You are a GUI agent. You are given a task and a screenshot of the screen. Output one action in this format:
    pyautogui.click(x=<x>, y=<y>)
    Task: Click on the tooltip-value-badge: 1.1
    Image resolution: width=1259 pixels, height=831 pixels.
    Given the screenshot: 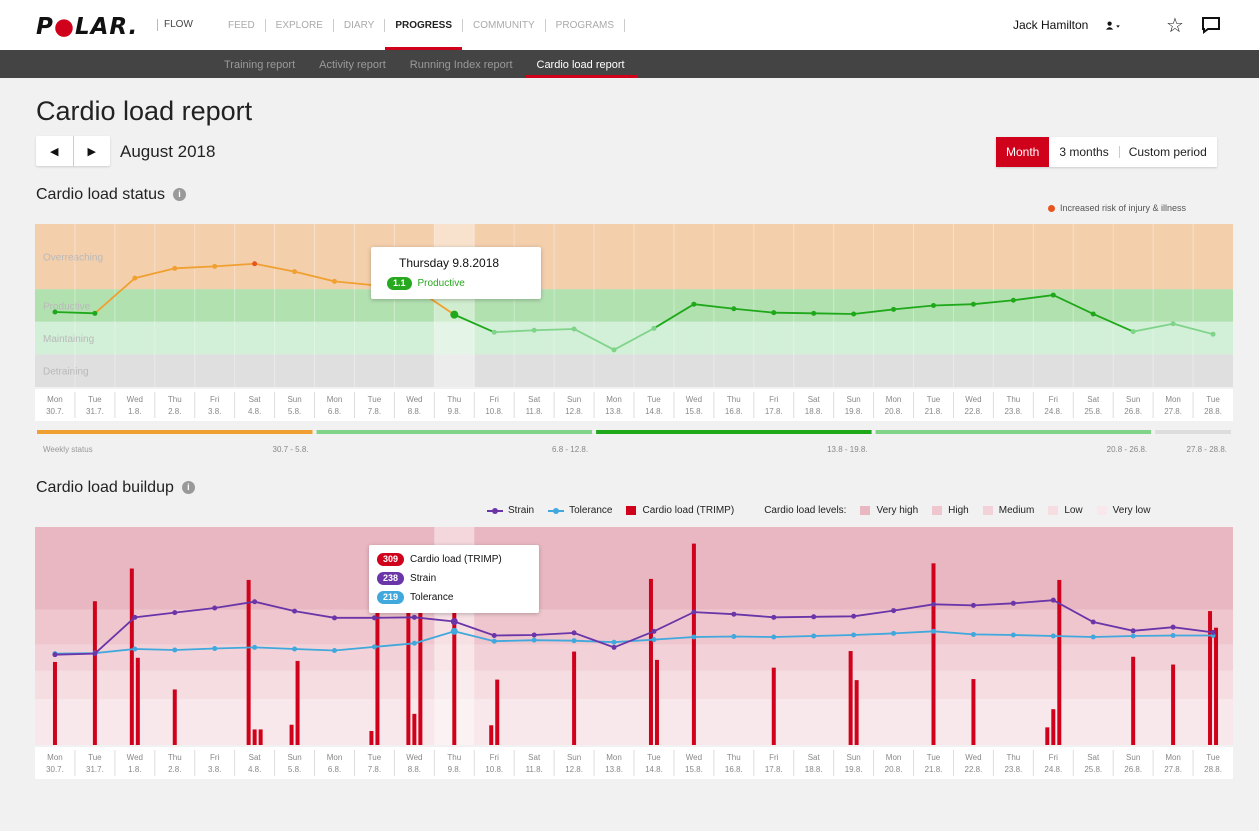 What is the action you would take?
    pyautogui.click(x=399, y=283)
    